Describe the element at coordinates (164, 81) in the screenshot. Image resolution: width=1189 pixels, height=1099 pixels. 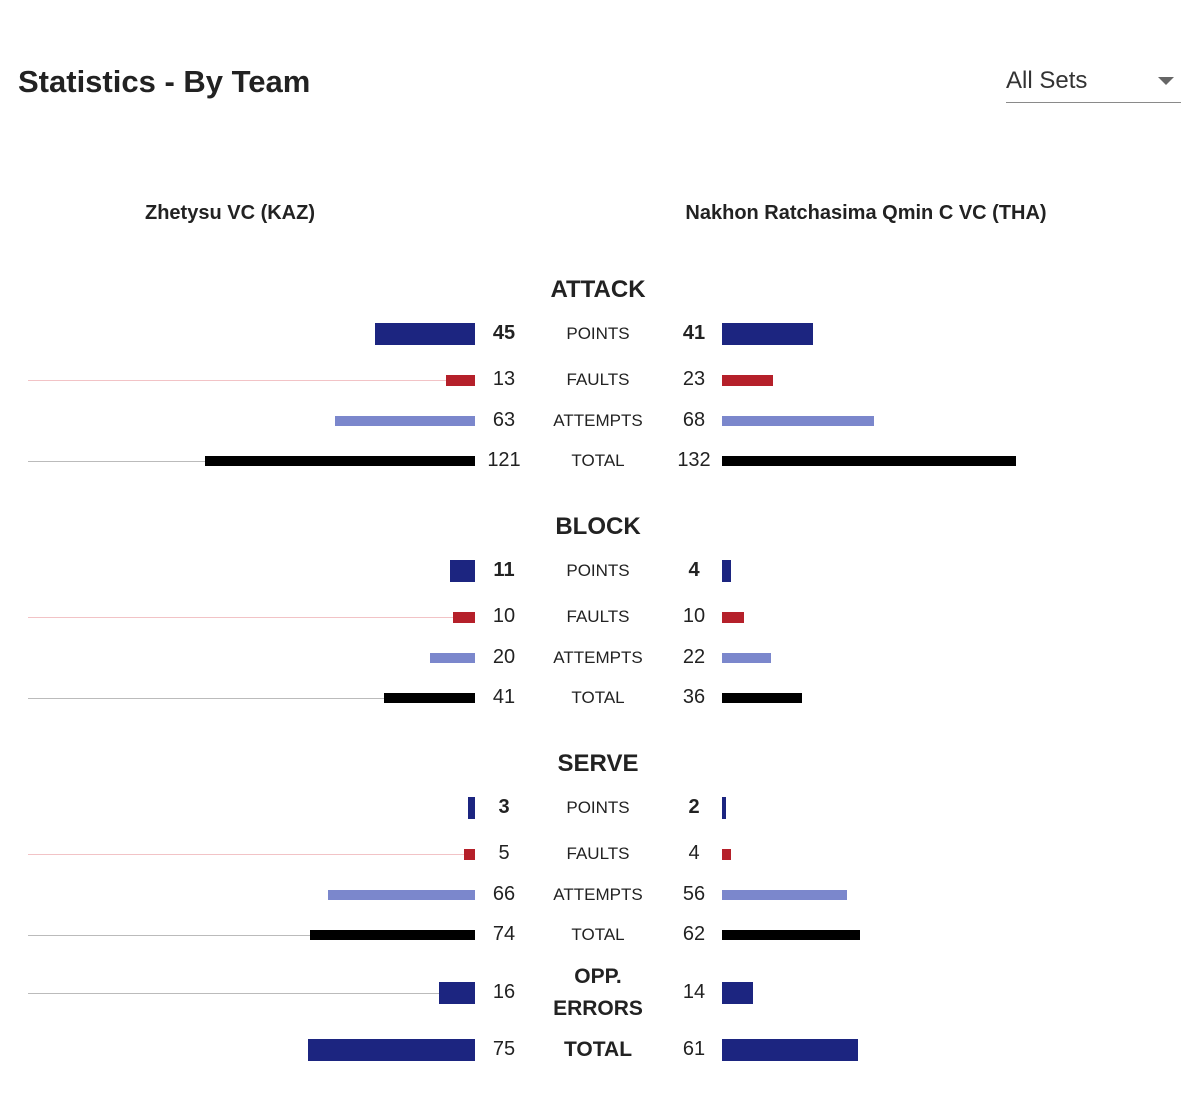
I see `page-title: Statistics - By Team` at that location.